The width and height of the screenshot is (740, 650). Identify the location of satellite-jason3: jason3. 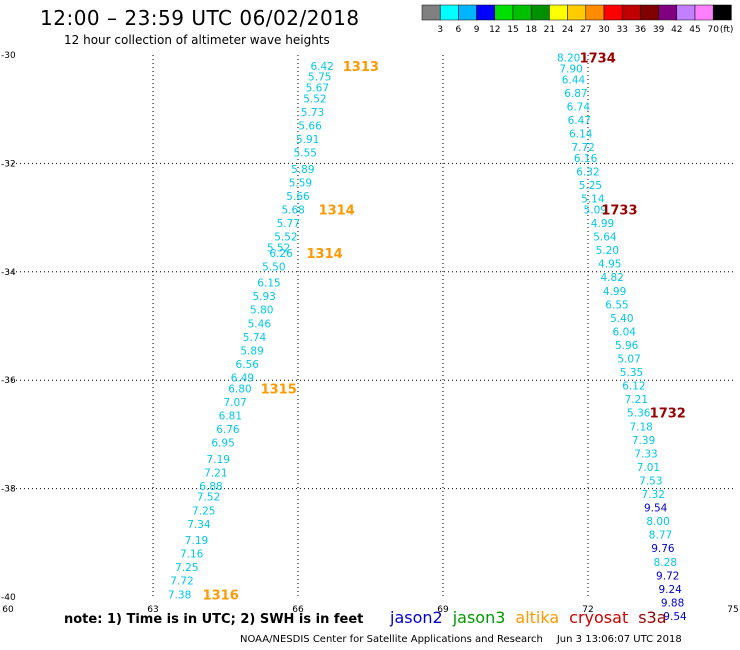
(479, 617).